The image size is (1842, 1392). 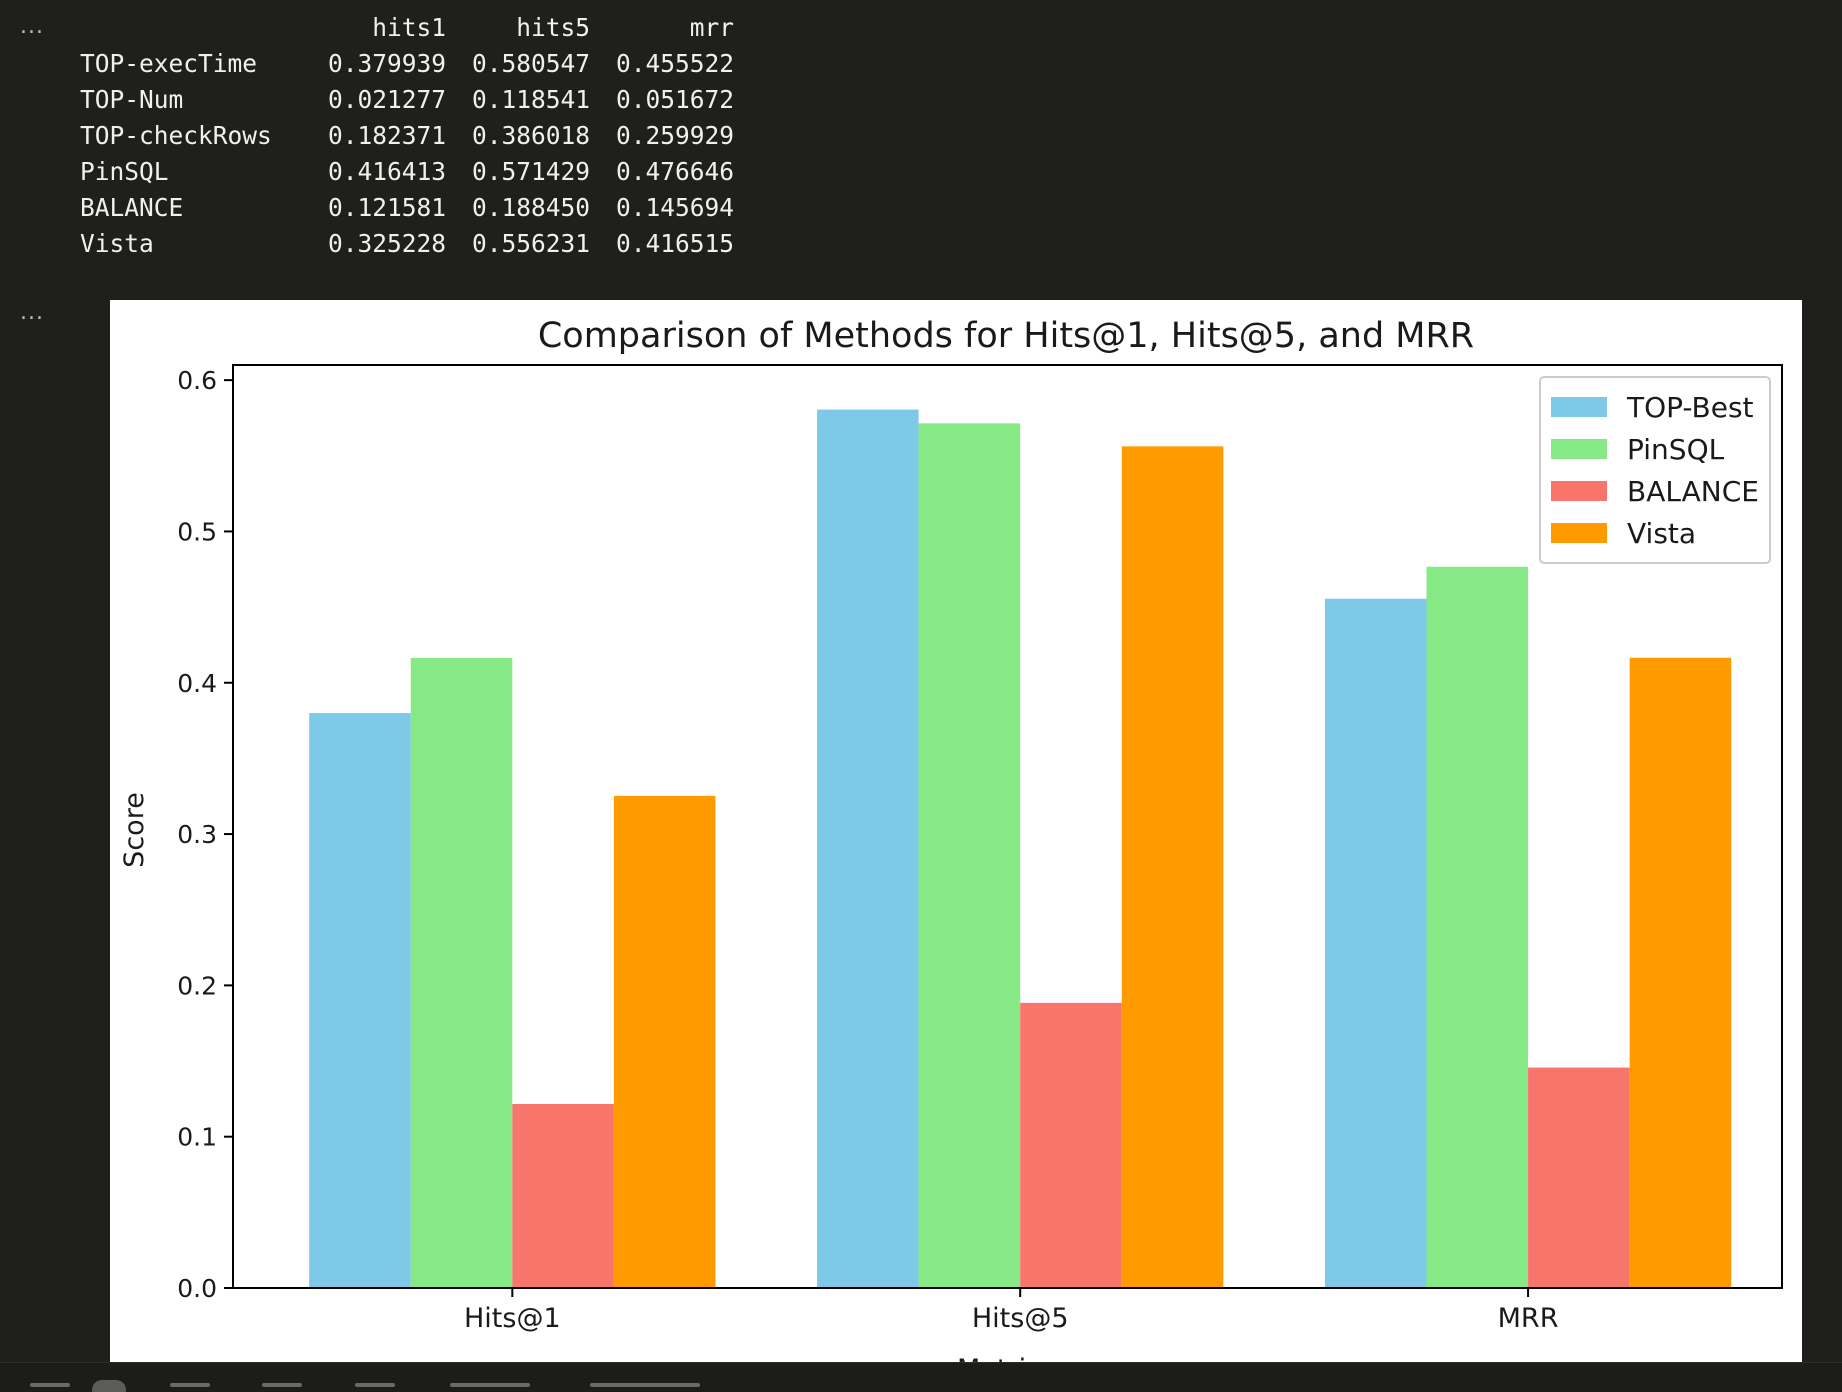 What do you see at coordinates (132, 207) in the screenshot?
I see `dataframe-row-index: BALANCE` at bounding box center [132, 207].